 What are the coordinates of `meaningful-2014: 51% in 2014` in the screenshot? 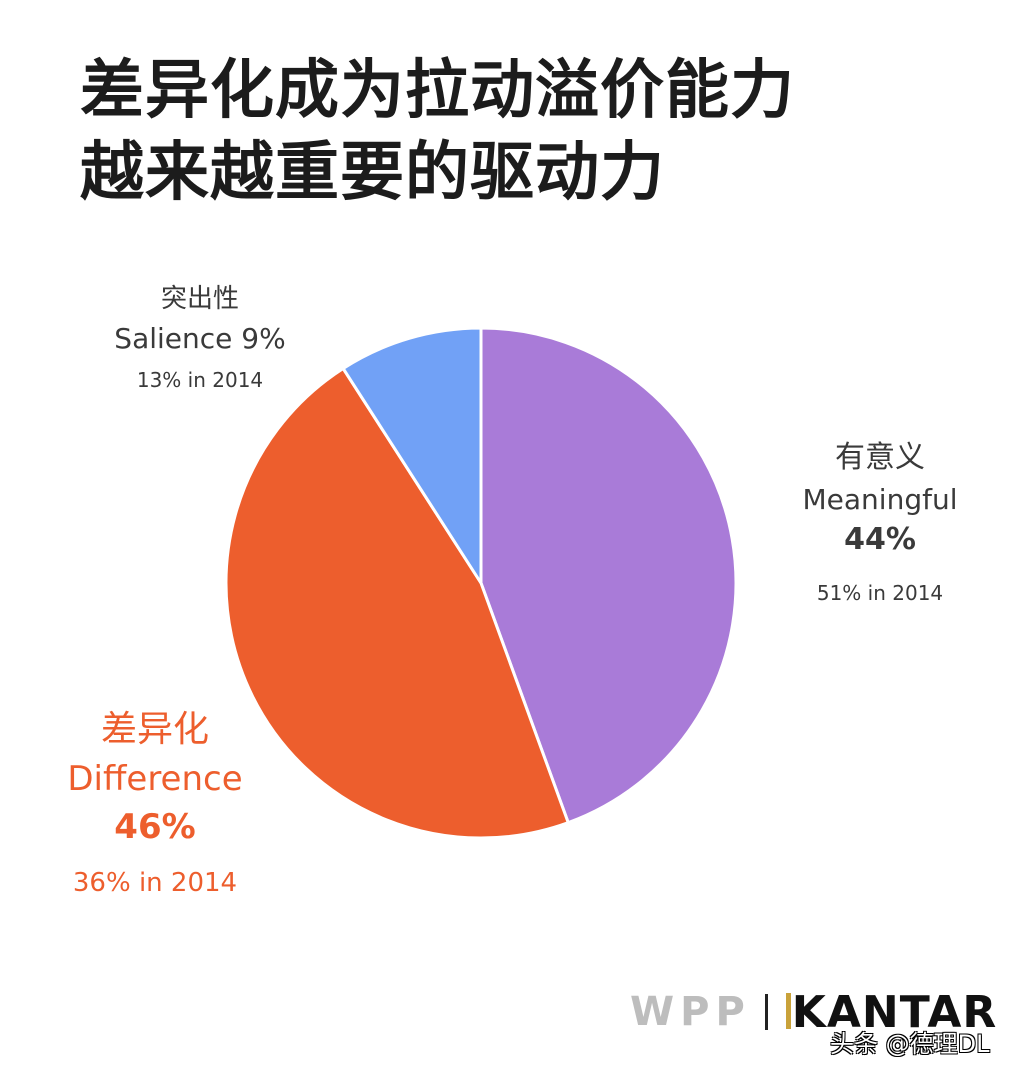 It's located at (880, 593).